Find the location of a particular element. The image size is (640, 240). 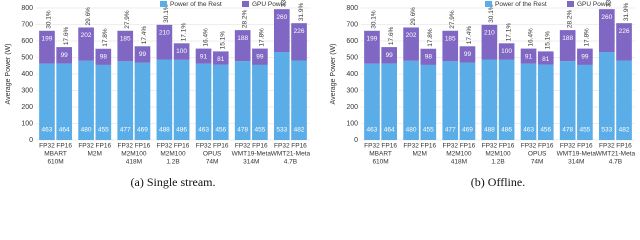

value-label: 99 is located at coordinates (468, 54).